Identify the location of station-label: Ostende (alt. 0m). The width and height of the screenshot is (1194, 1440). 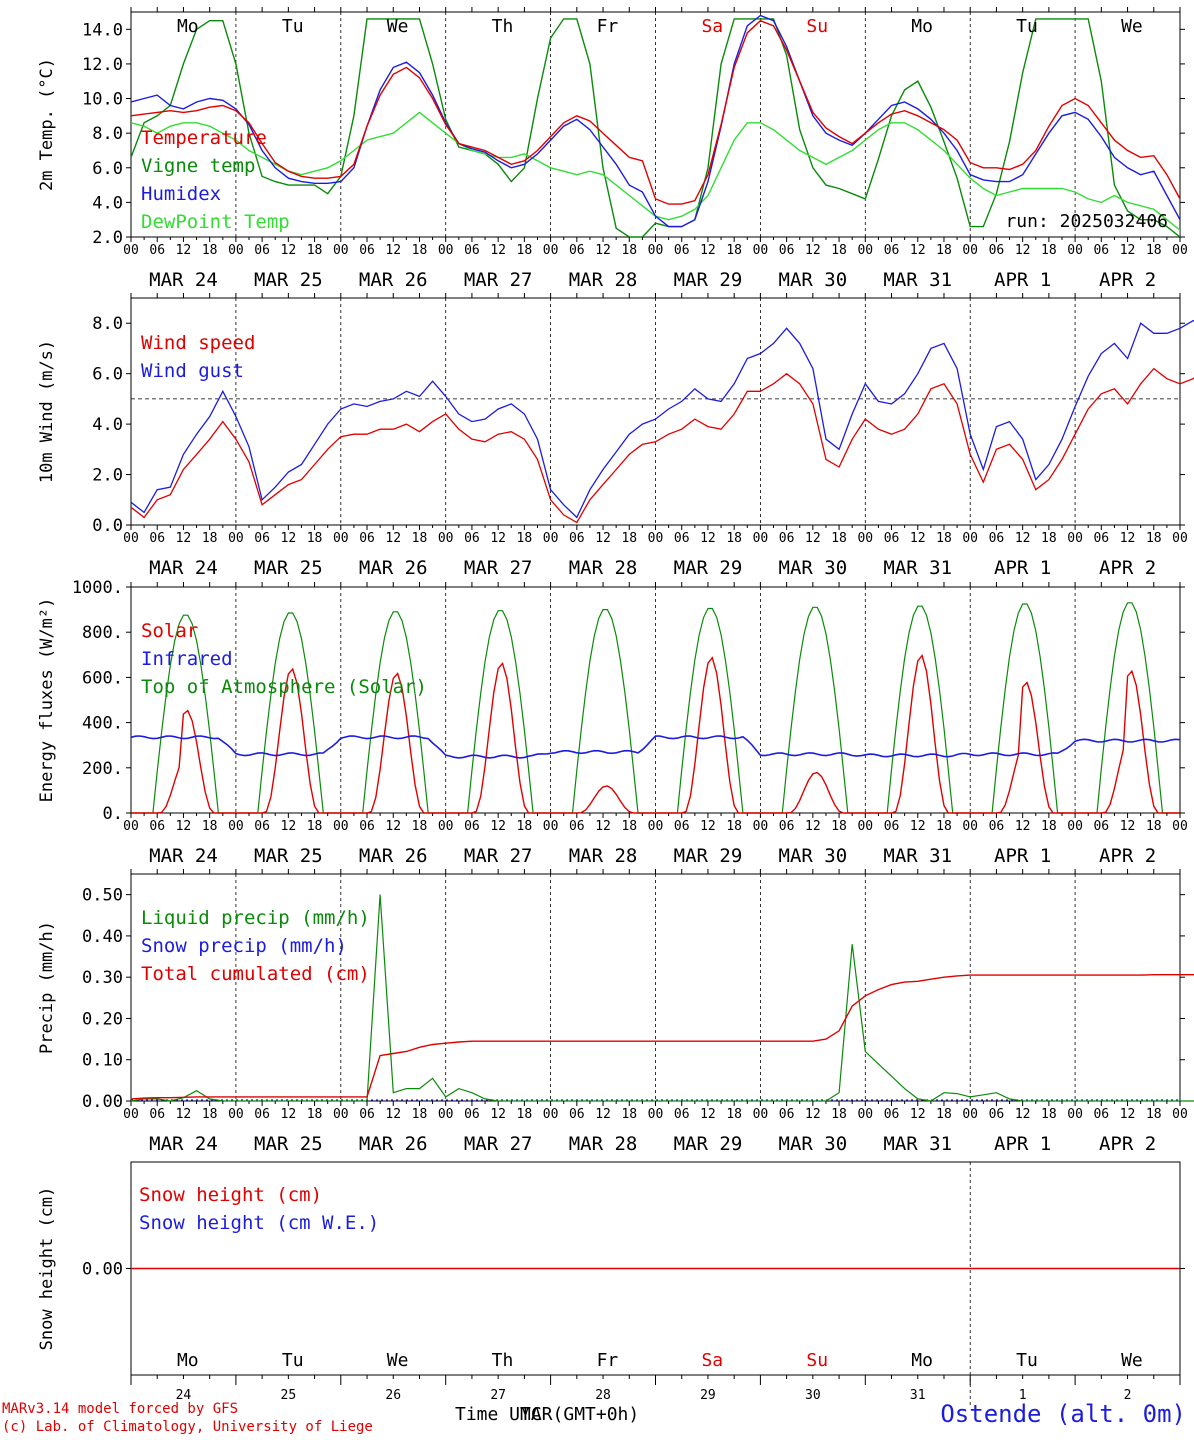
(1063, 1414).